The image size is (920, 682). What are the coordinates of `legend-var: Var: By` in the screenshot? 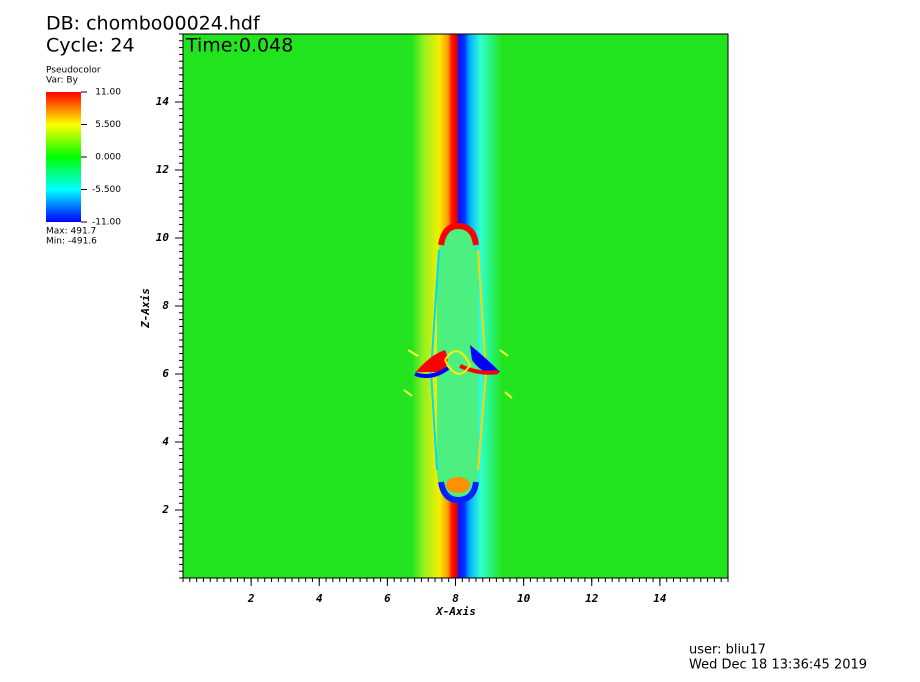 It's located at (62, 81).